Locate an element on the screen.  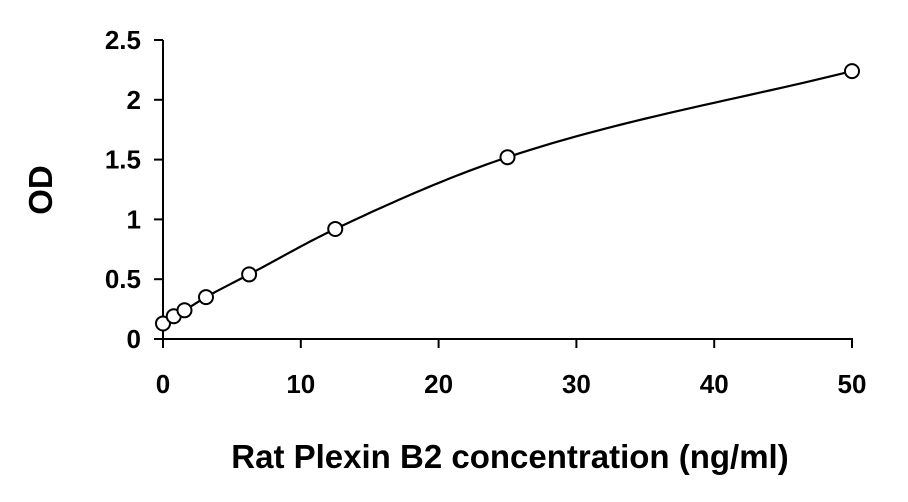
y-axis-title: OD is located at coordinates (40, 190).